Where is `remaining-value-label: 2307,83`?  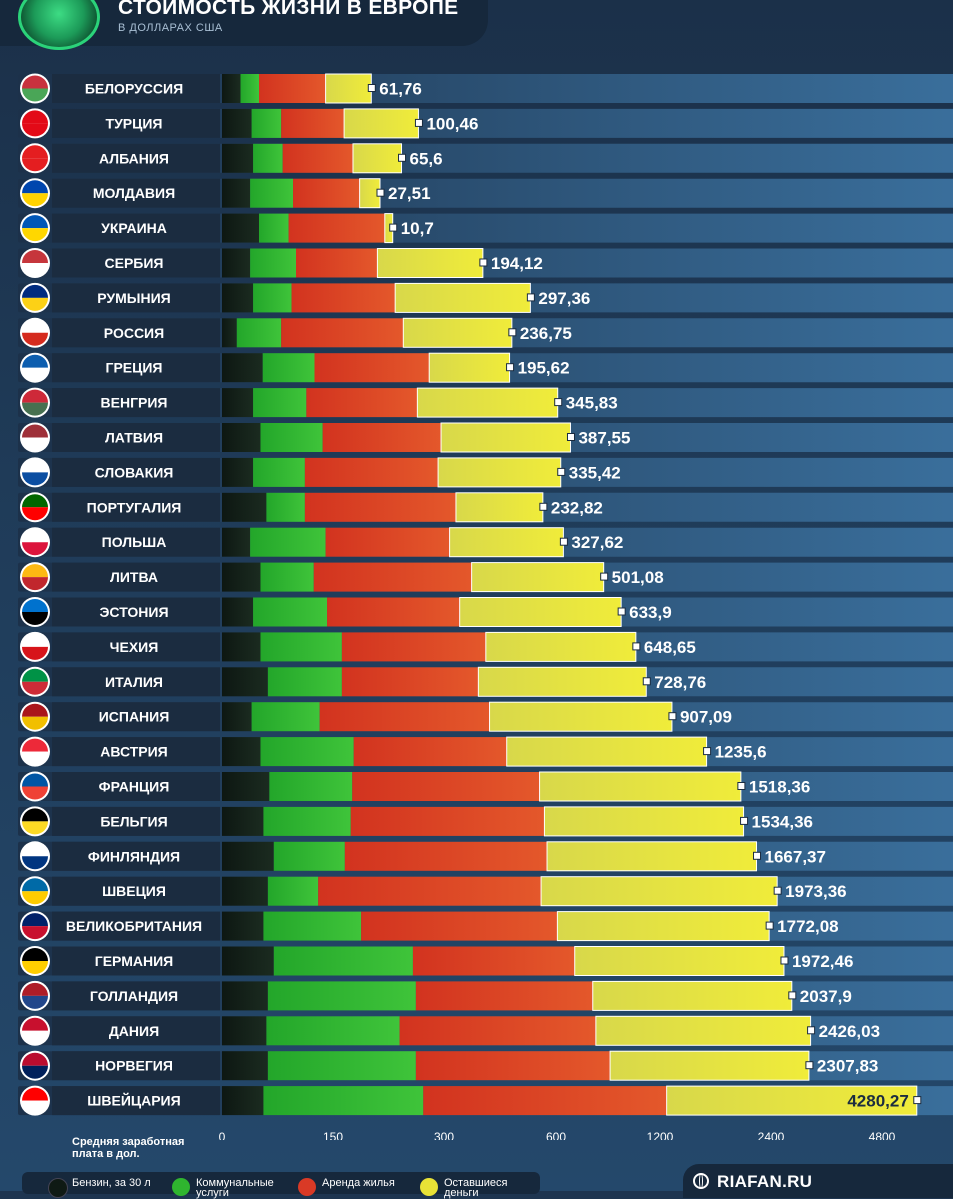 remaining-value-label: 2307,83 is located at coordinates (847, 1066).